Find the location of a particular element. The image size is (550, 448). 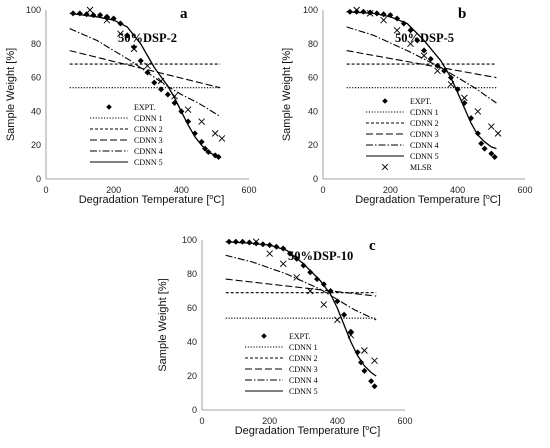

x-tick-label: 200 is located at coordinates (269, 421).